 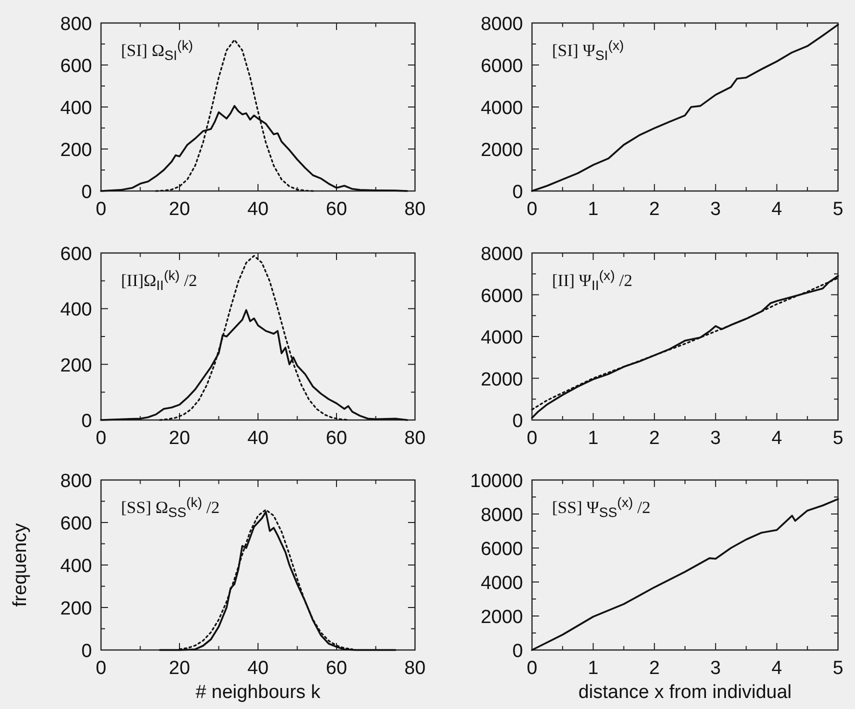 What do you see at coordinates (592, 281) in the screenshot?
I see `text: [II] Ψ$_{II}$$^{(x)}$ /2` at bounding box center [592, 281].